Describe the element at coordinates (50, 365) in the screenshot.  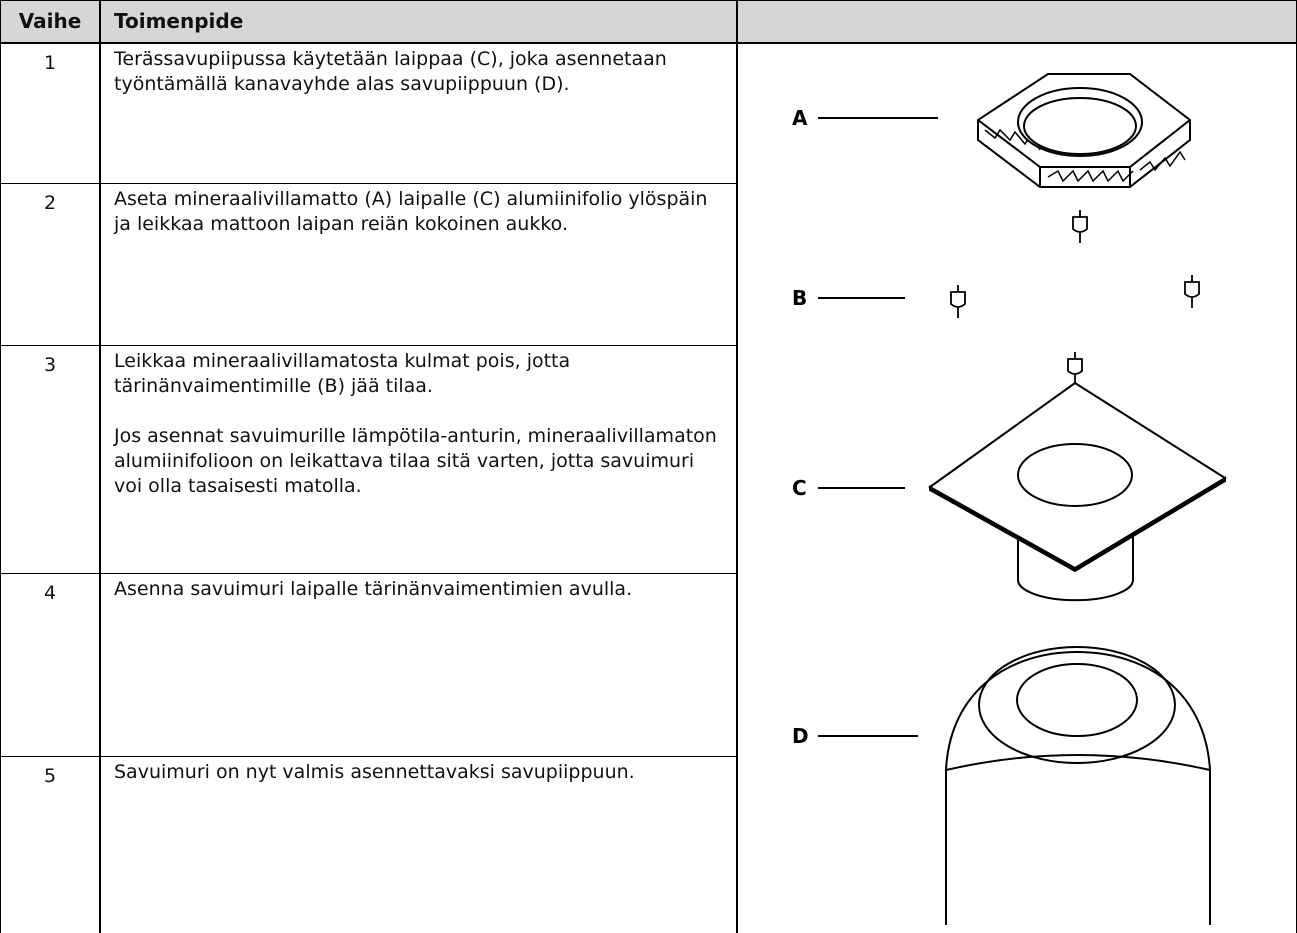
I see `step-number: 3` at that location.